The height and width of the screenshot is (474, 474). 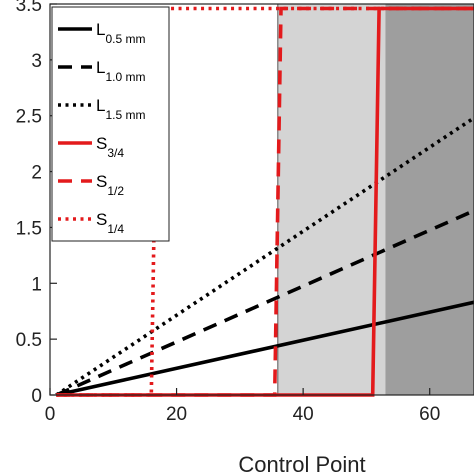 I want to click on legend-label: S1/2, so click(x=110, y=185).